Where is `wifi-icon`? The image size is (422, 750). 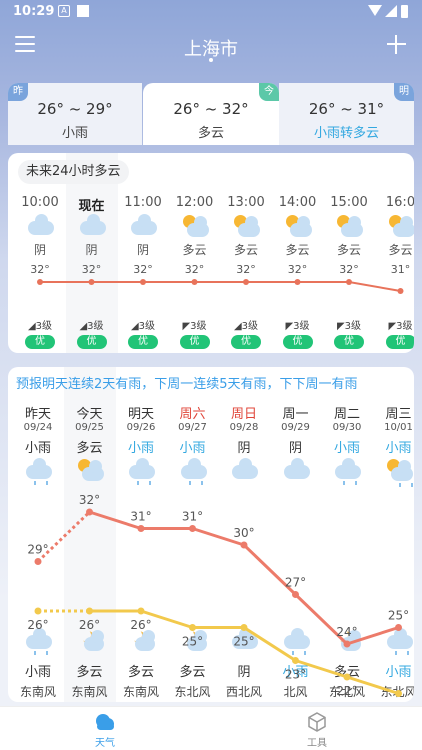 wifi-icon is located at coordinates (375, 10).